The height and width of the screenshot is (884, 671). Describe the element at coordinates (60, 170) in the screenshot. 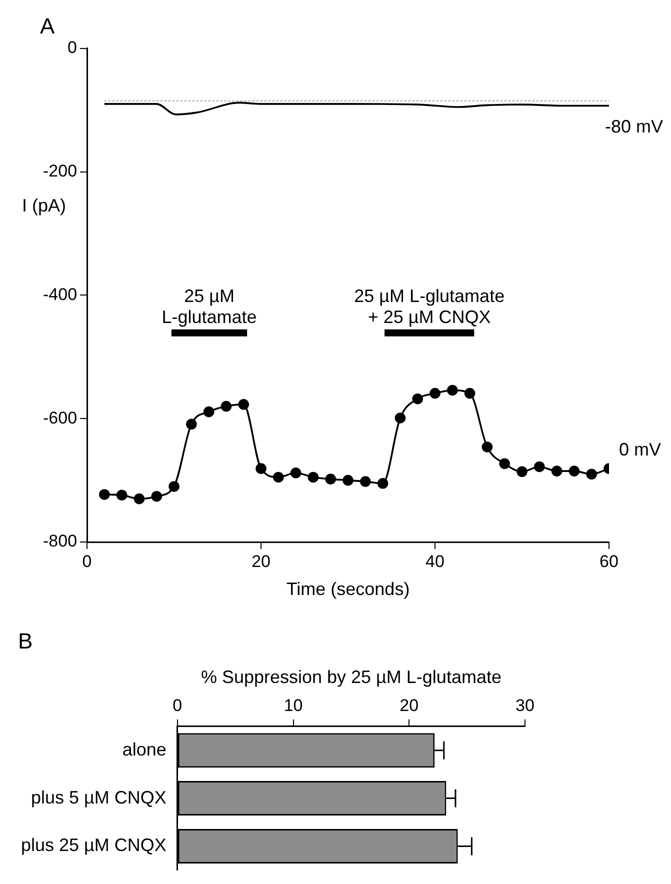

I see `y-tick-label: -200` at that location.